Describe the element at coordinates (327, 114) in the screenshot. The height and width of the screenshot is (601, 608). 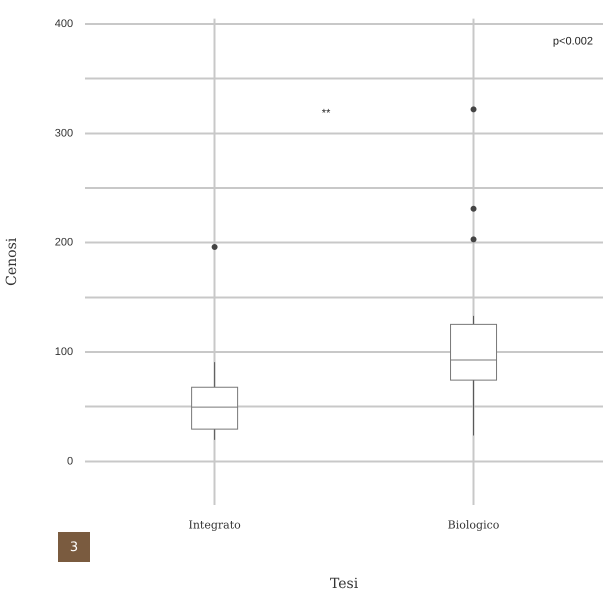
I see `annotation: **` at that location.